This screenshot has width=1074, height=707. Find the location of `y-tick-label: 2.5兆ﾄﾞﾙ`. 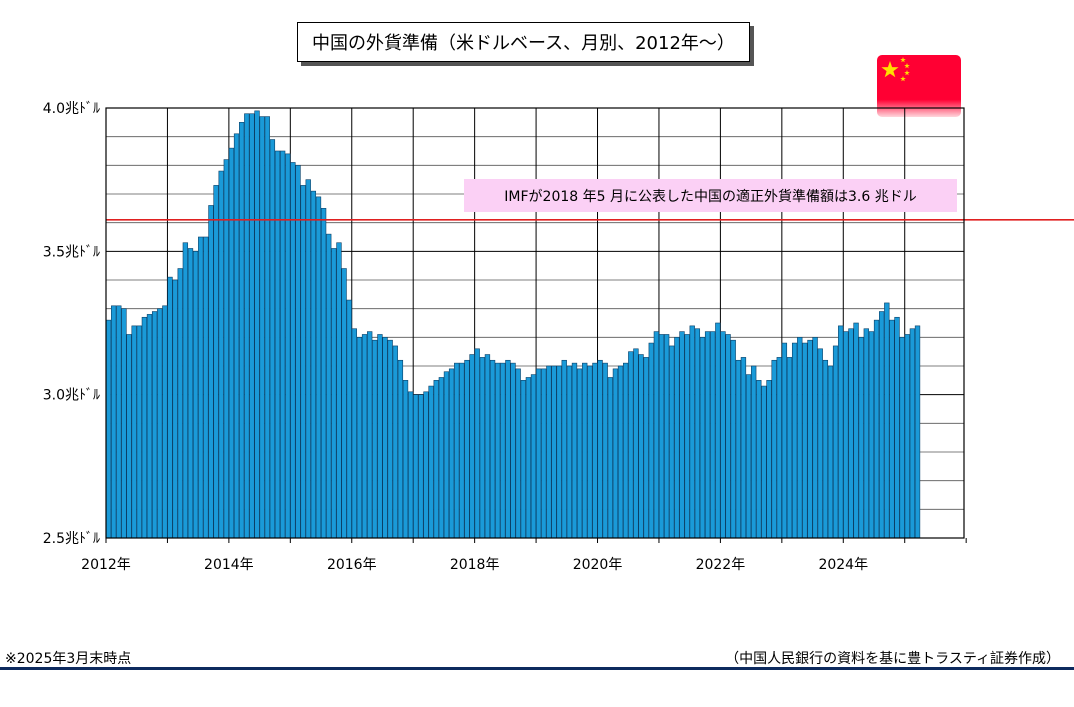

y-tick-label: 2.5兆ﾄﾞﾙ is located at coordinates (71, 539).